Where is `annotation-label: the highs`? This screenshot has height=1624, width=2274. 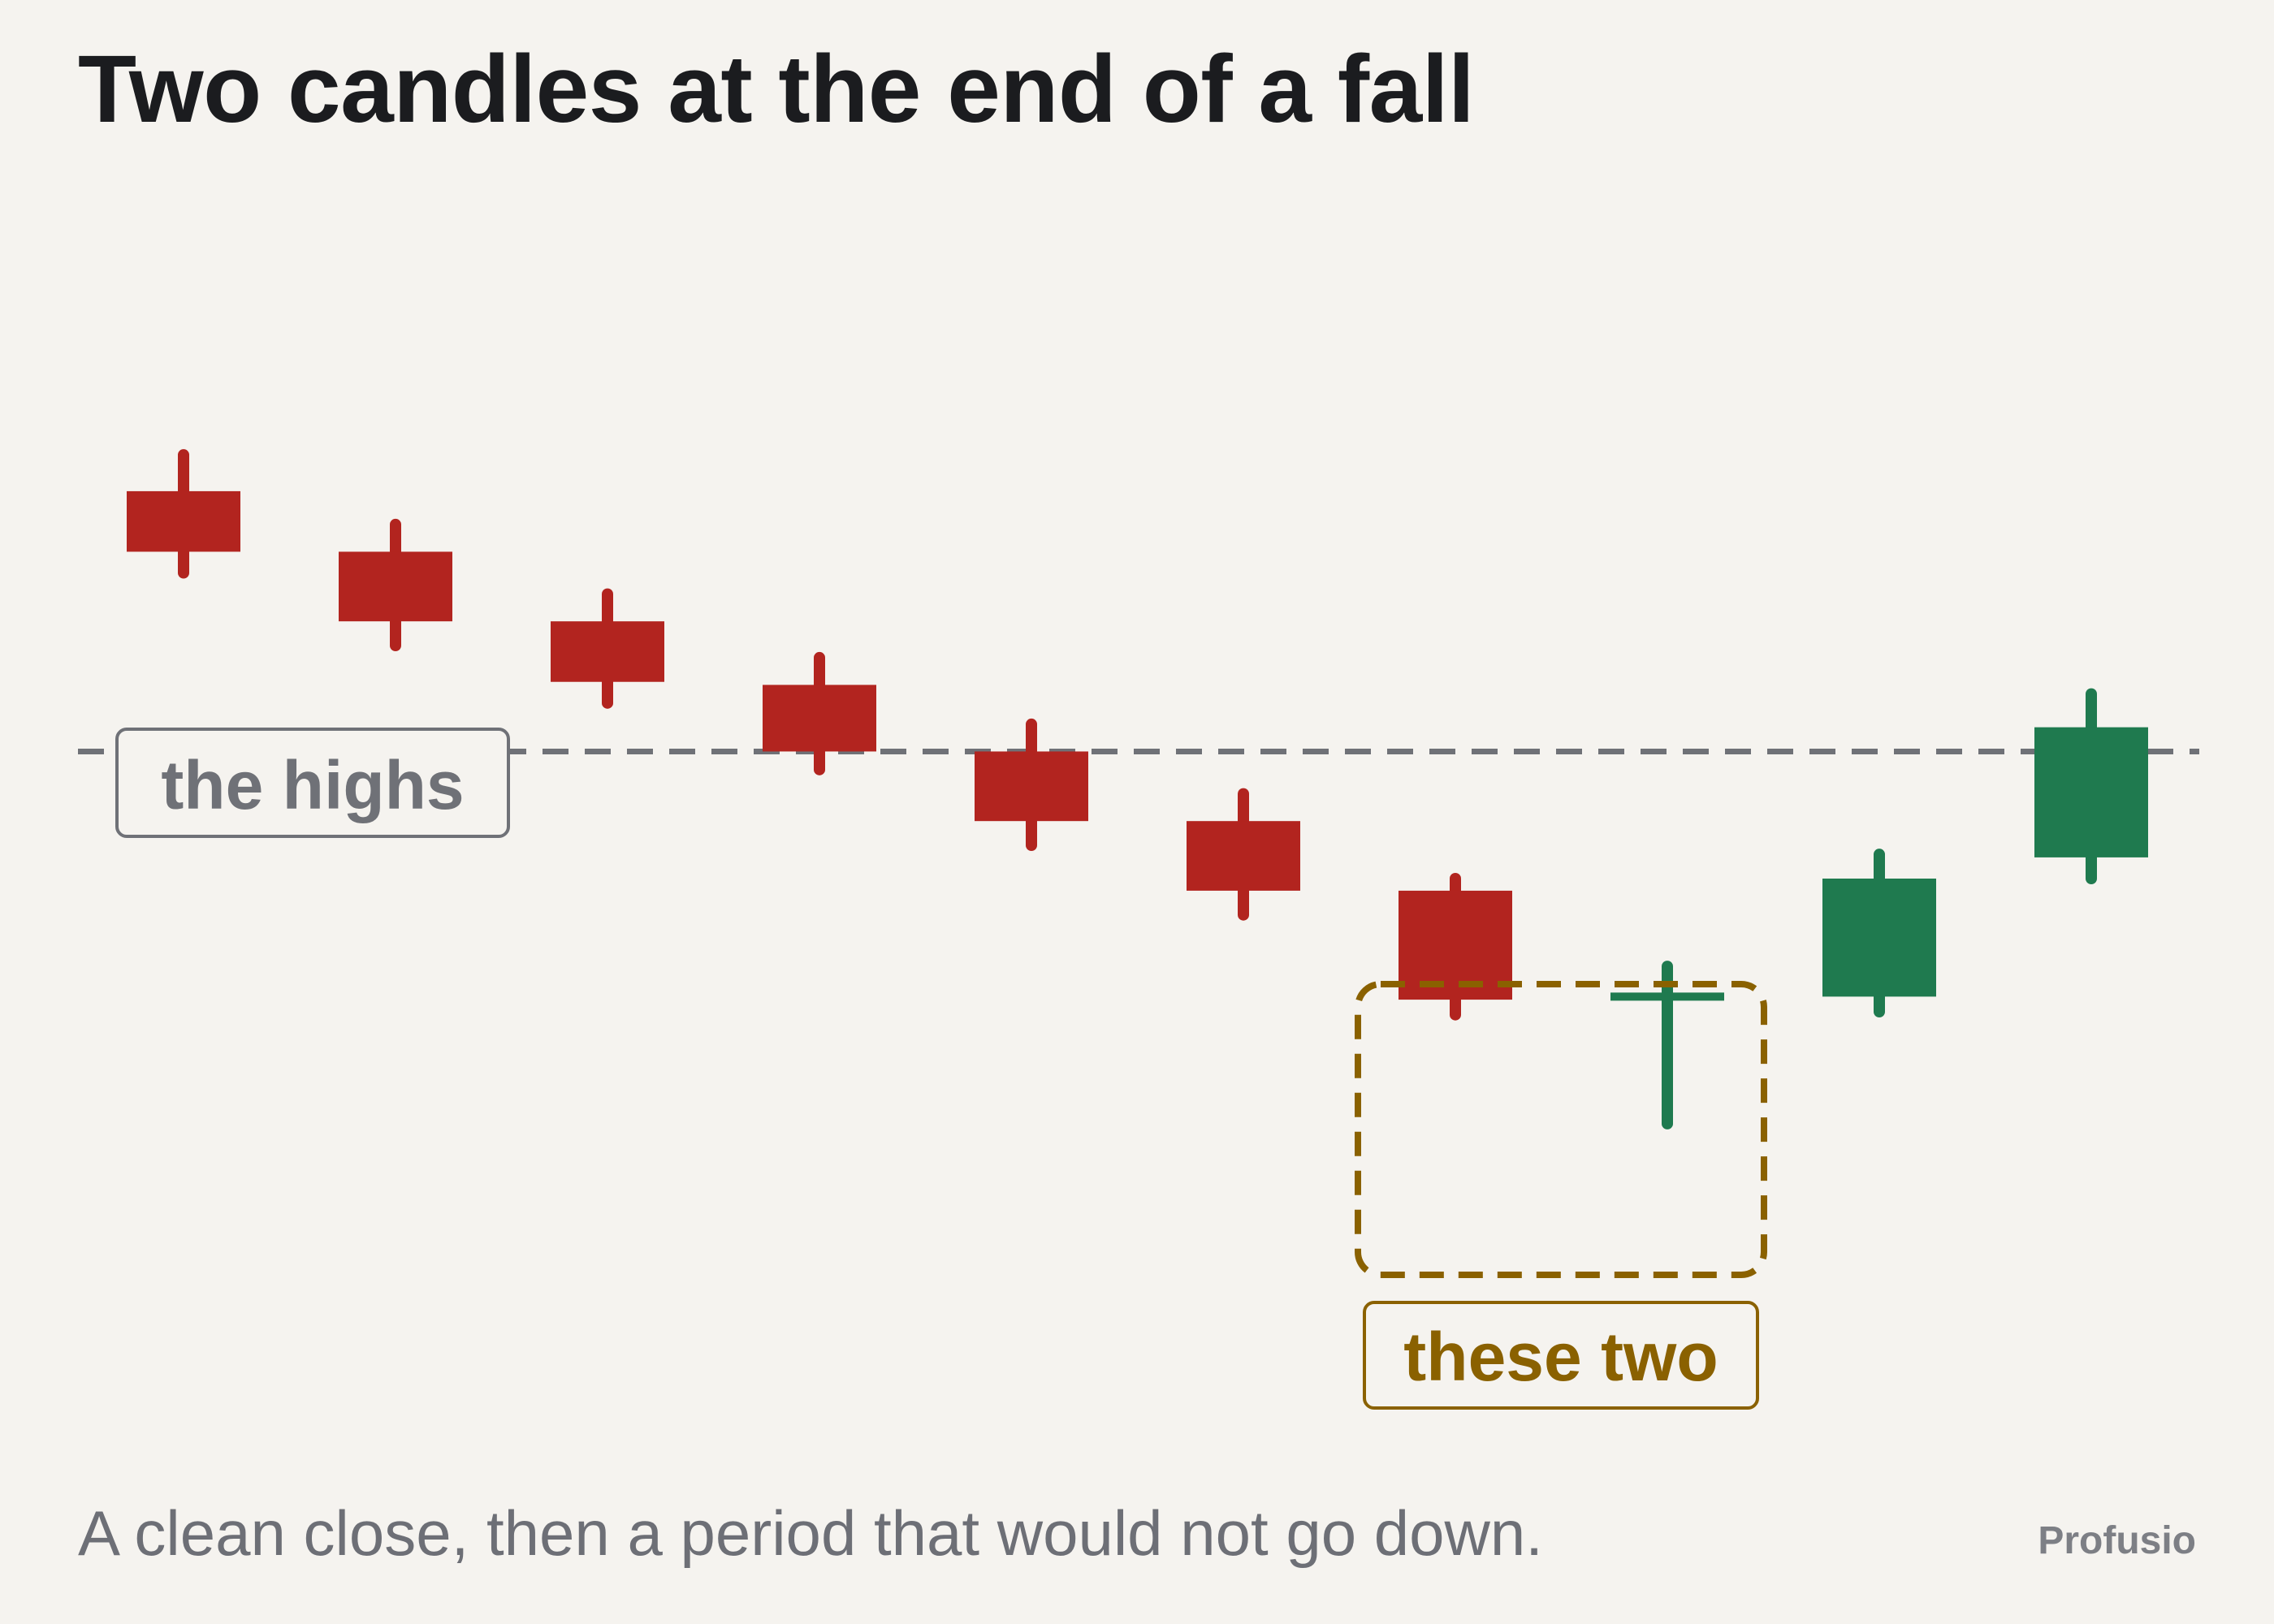
annotation-label: the highs is located at coordinates (312, 785).